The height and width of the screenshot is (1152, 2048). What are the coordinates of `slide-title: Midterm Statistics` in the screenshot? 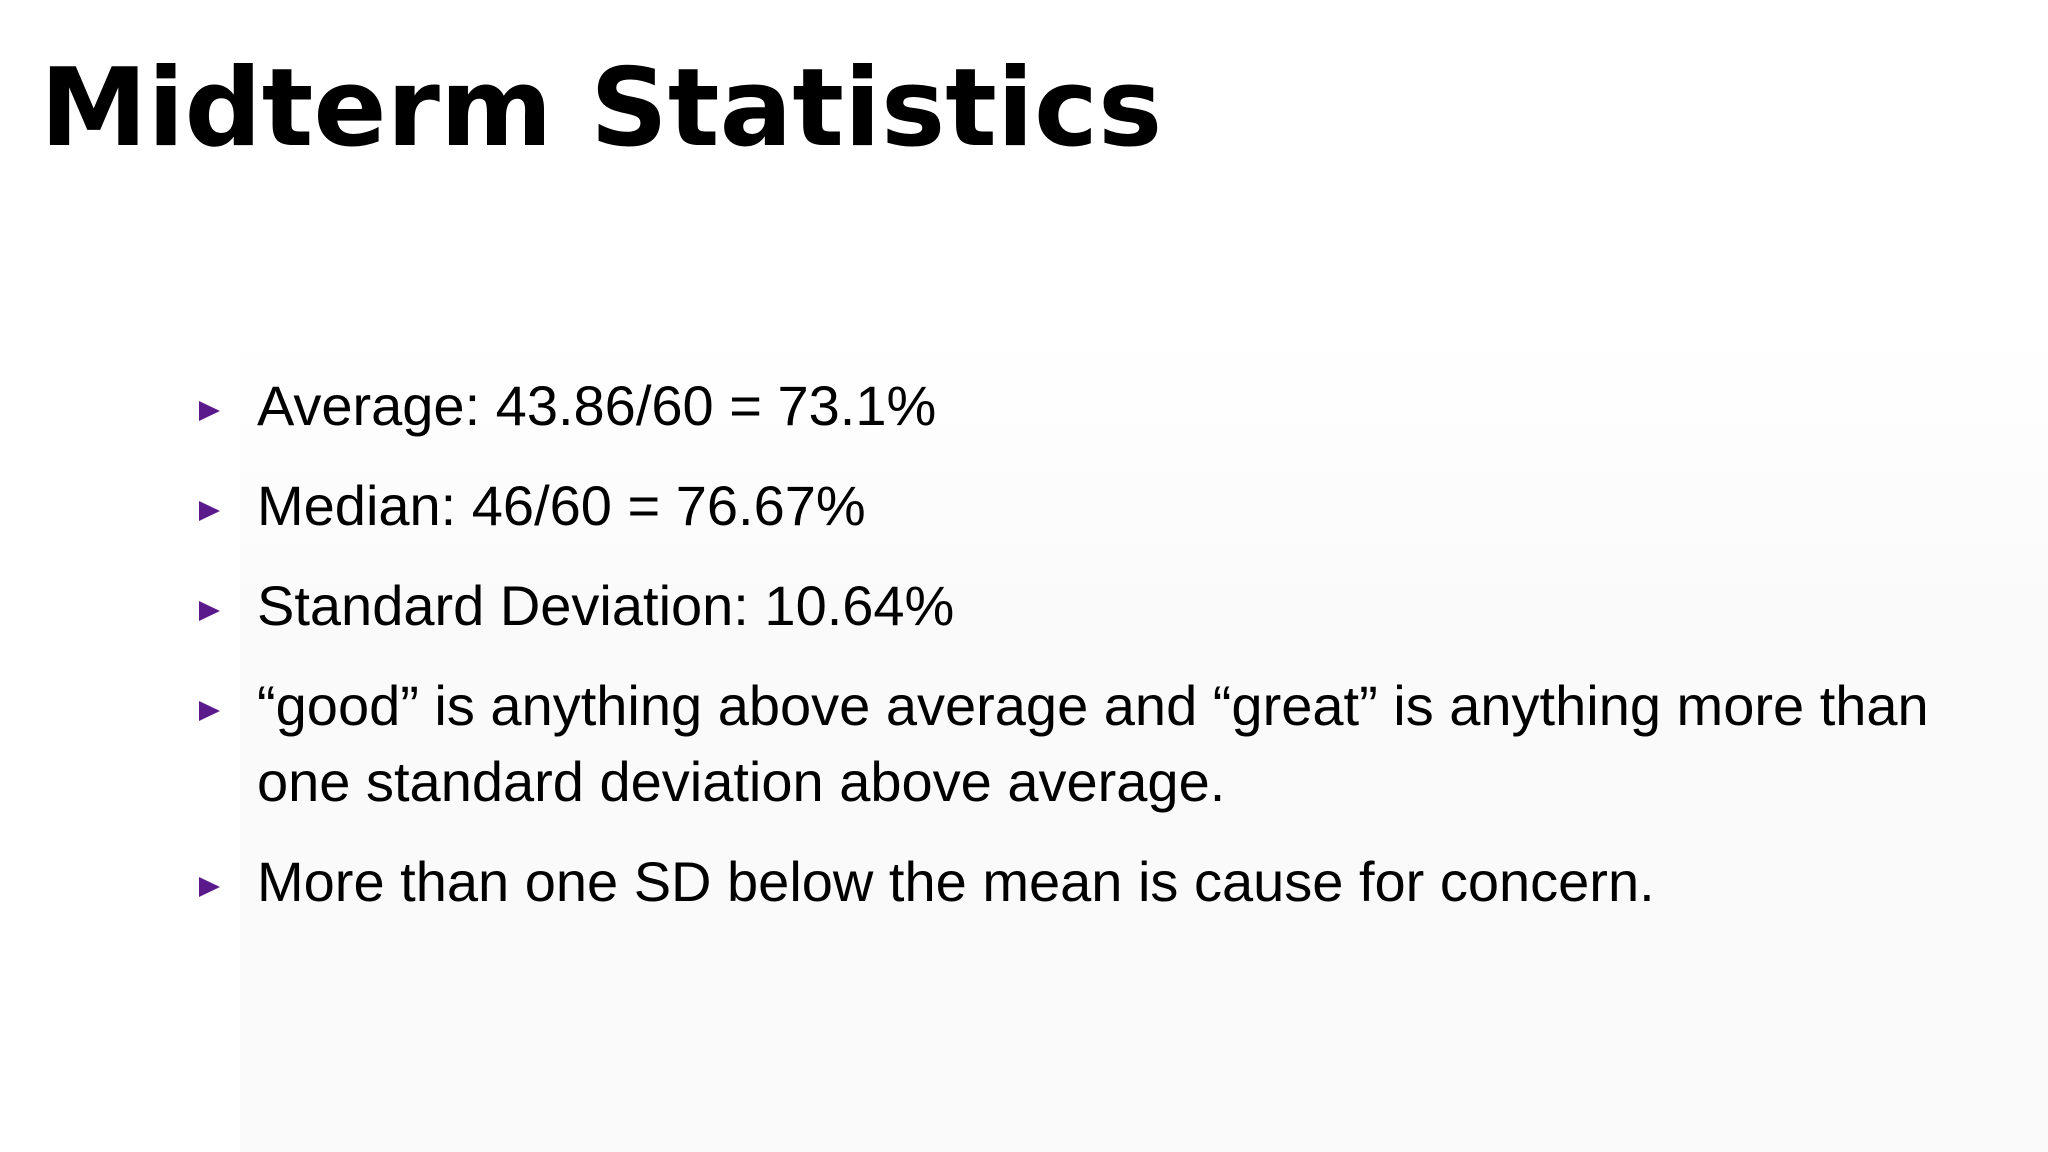 It's located at (601, 108).